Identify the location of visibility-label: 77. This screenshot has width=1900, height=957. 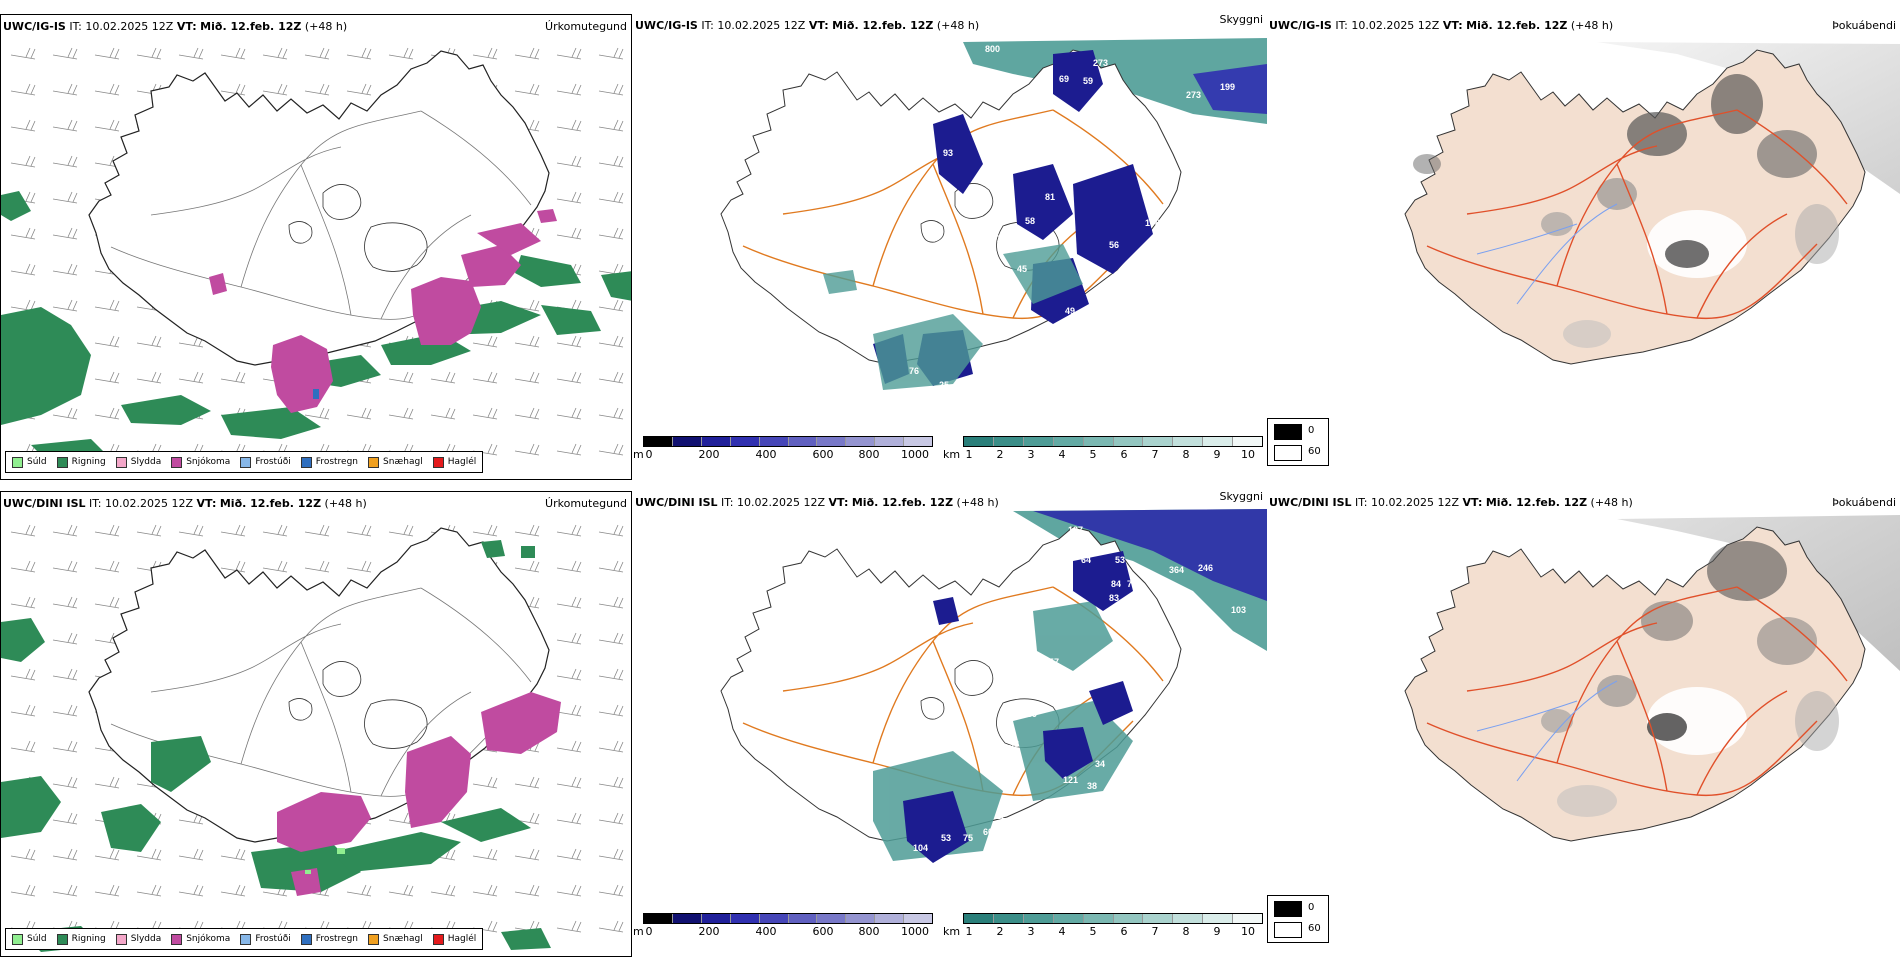
(996, 239).